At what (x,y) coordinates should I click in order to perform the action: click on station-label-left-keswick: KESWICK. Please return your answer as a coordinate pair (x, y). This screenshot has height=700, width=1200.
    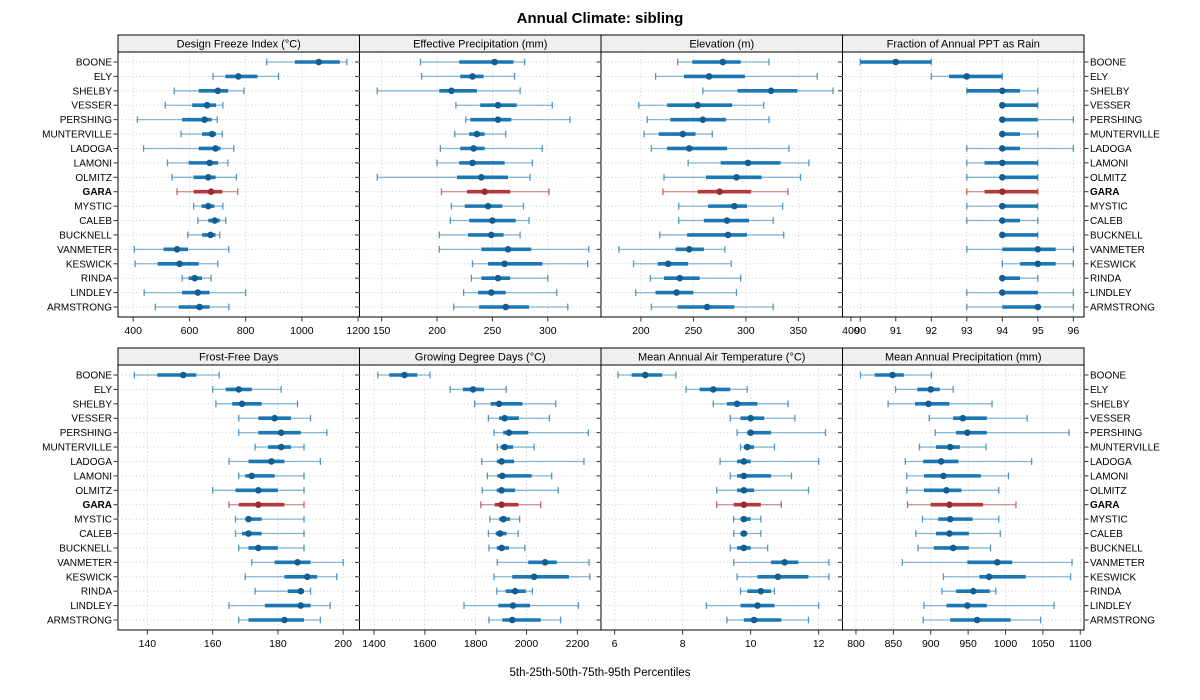
    Looking at the image, I should click on (89, 577).